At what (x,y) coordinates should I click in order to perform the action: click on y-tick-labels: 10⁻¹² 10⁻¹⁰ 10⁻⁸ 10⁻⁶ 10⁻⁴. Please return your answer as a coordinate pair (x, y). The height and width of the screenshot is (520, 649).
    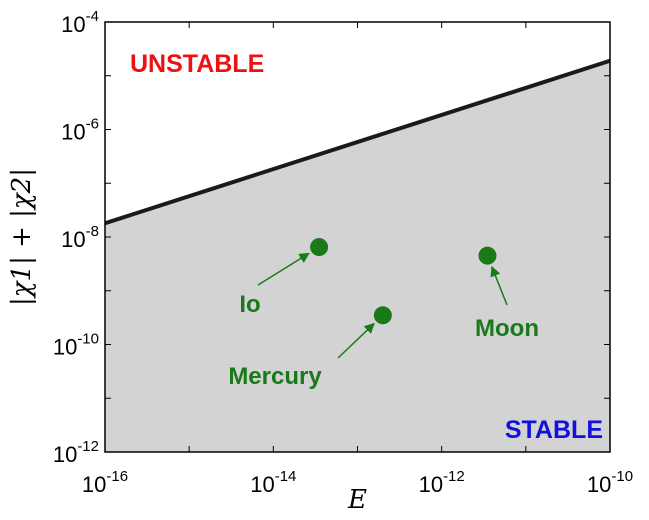
    Looking at the image, I should click on (76, 237).